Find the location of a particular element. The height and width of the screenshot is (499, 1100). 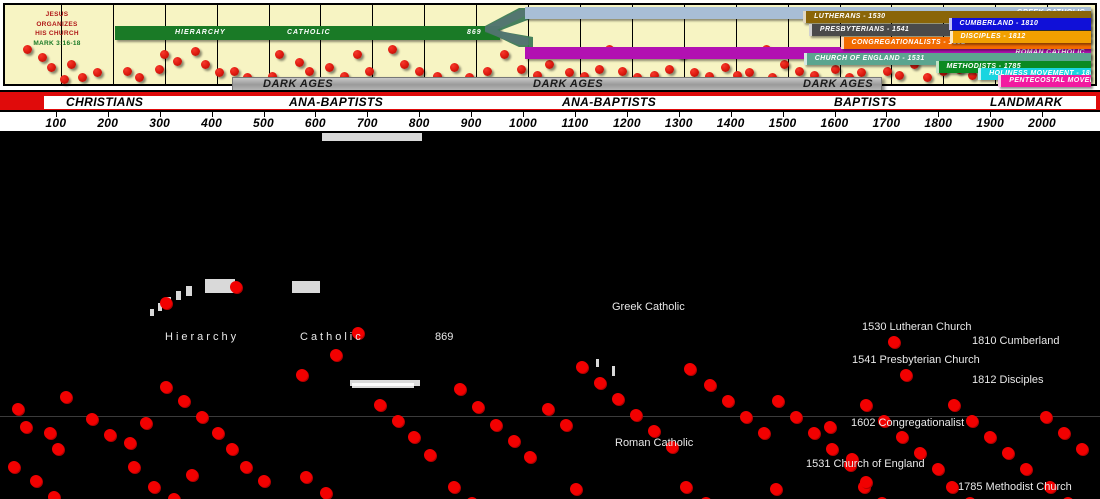

dark-label: Roman Catholic is located at coordinates (654, 443).